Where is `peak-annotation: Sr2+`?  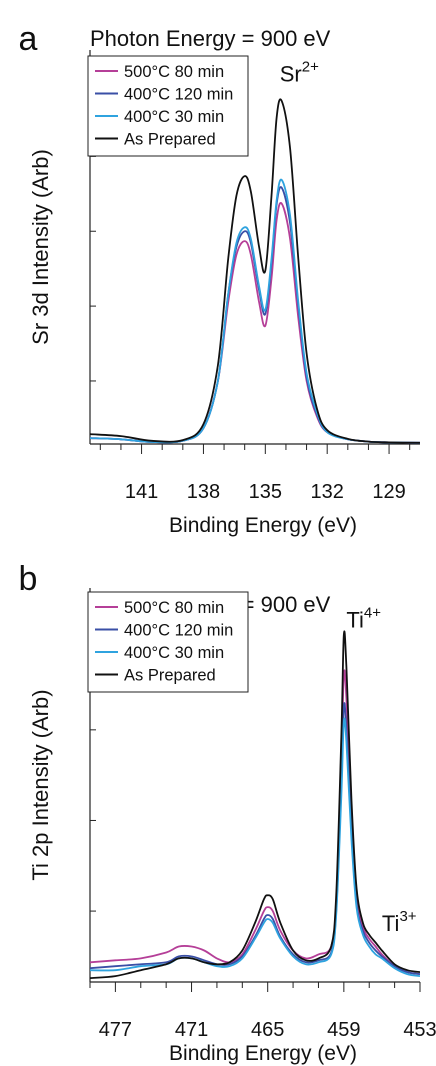 peak-annotation: Sr2+ is located at coordinates (299, 73).